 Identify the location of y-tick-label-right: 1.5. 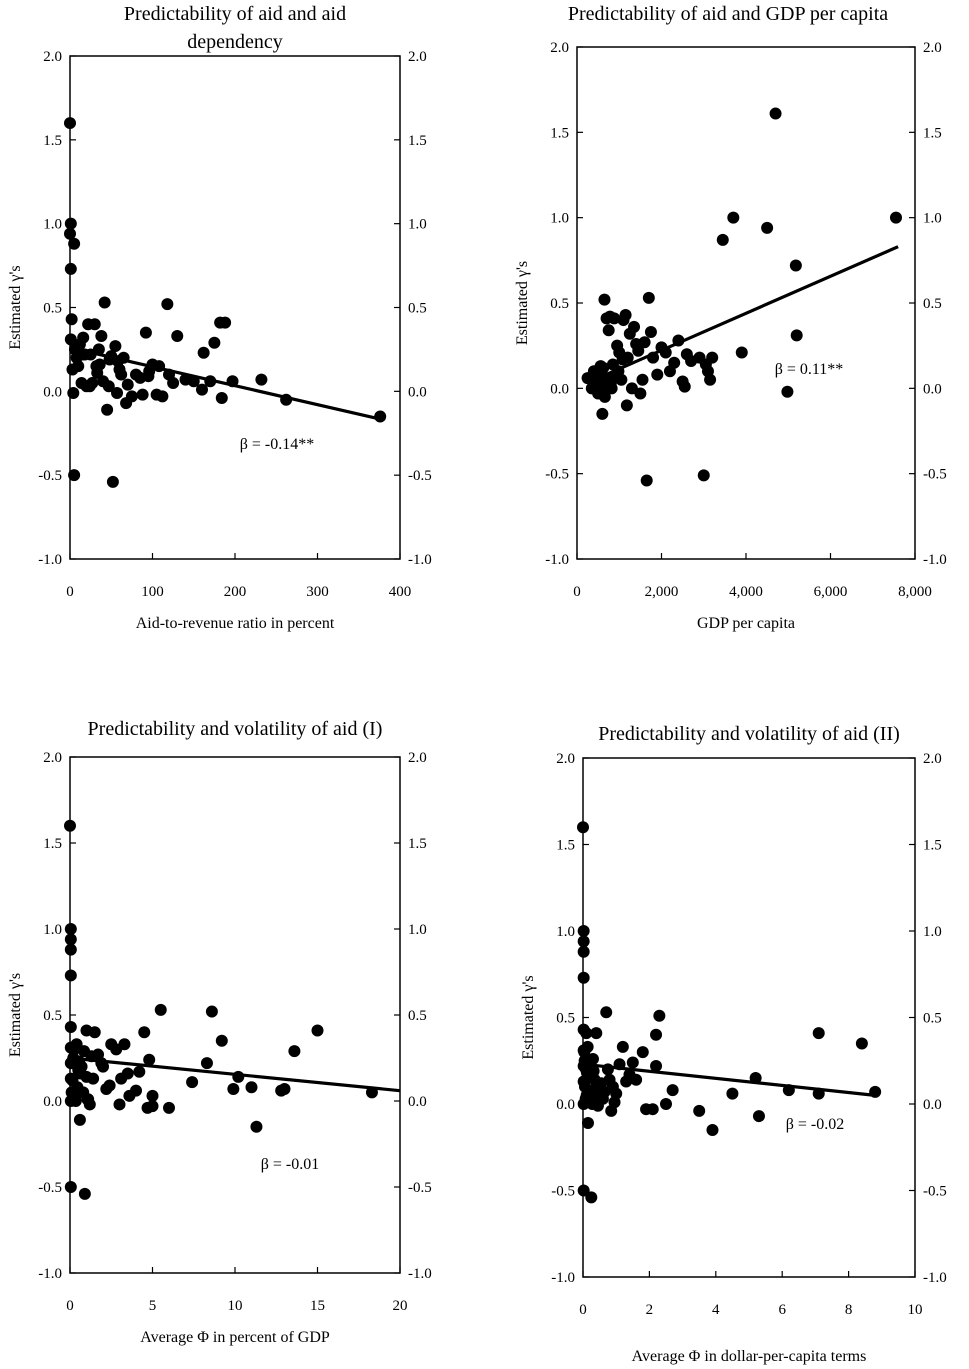
(417, 844).